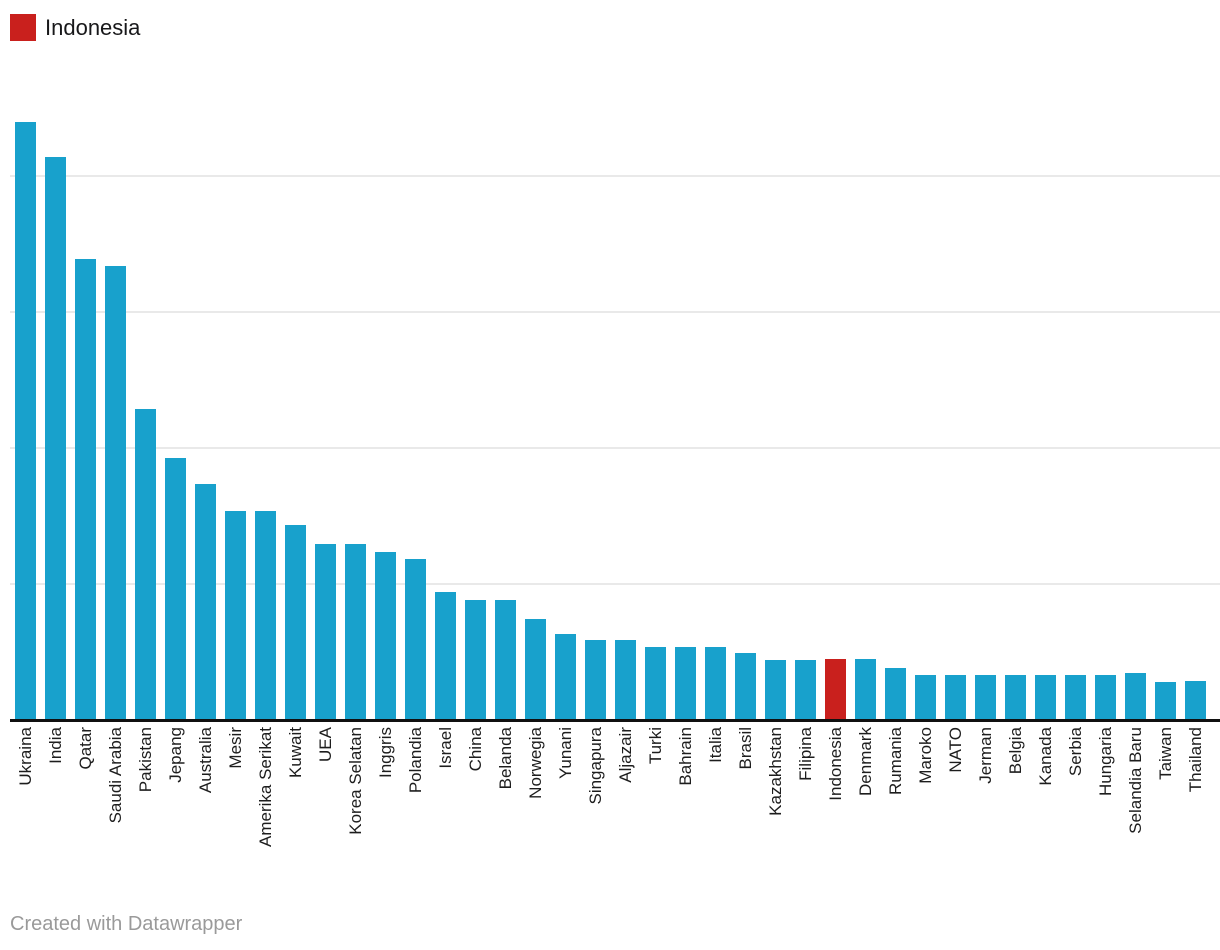 Image resolution: width=1220 pixels, height=950 pixels. Describe the element at coordinates (1105, 761) in the screenshot. I see `x-label-hungaria: Hungaria` at that location.